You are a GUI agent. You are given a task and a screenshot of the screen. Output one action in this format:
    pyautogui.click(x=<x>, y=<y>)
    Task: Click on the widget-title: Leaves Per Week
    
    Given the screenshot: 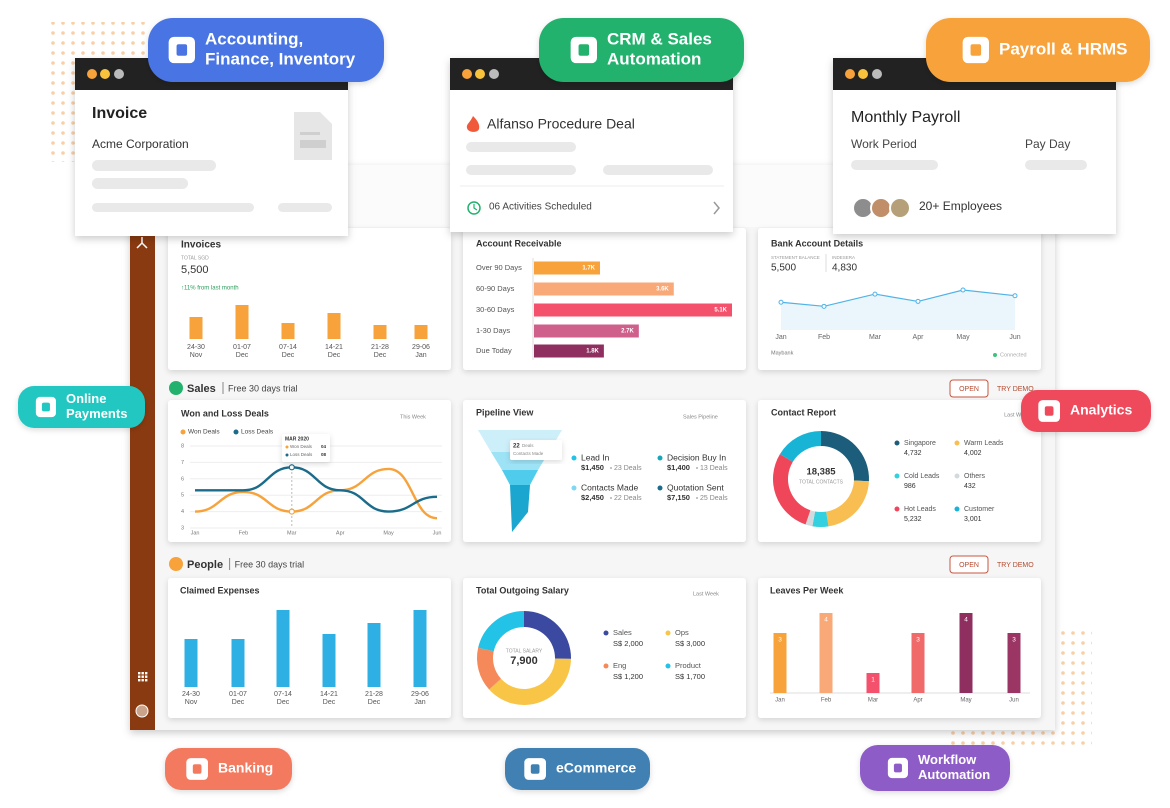 What is the action you would take?
    pyautogui.click(x=807, y=590)
    